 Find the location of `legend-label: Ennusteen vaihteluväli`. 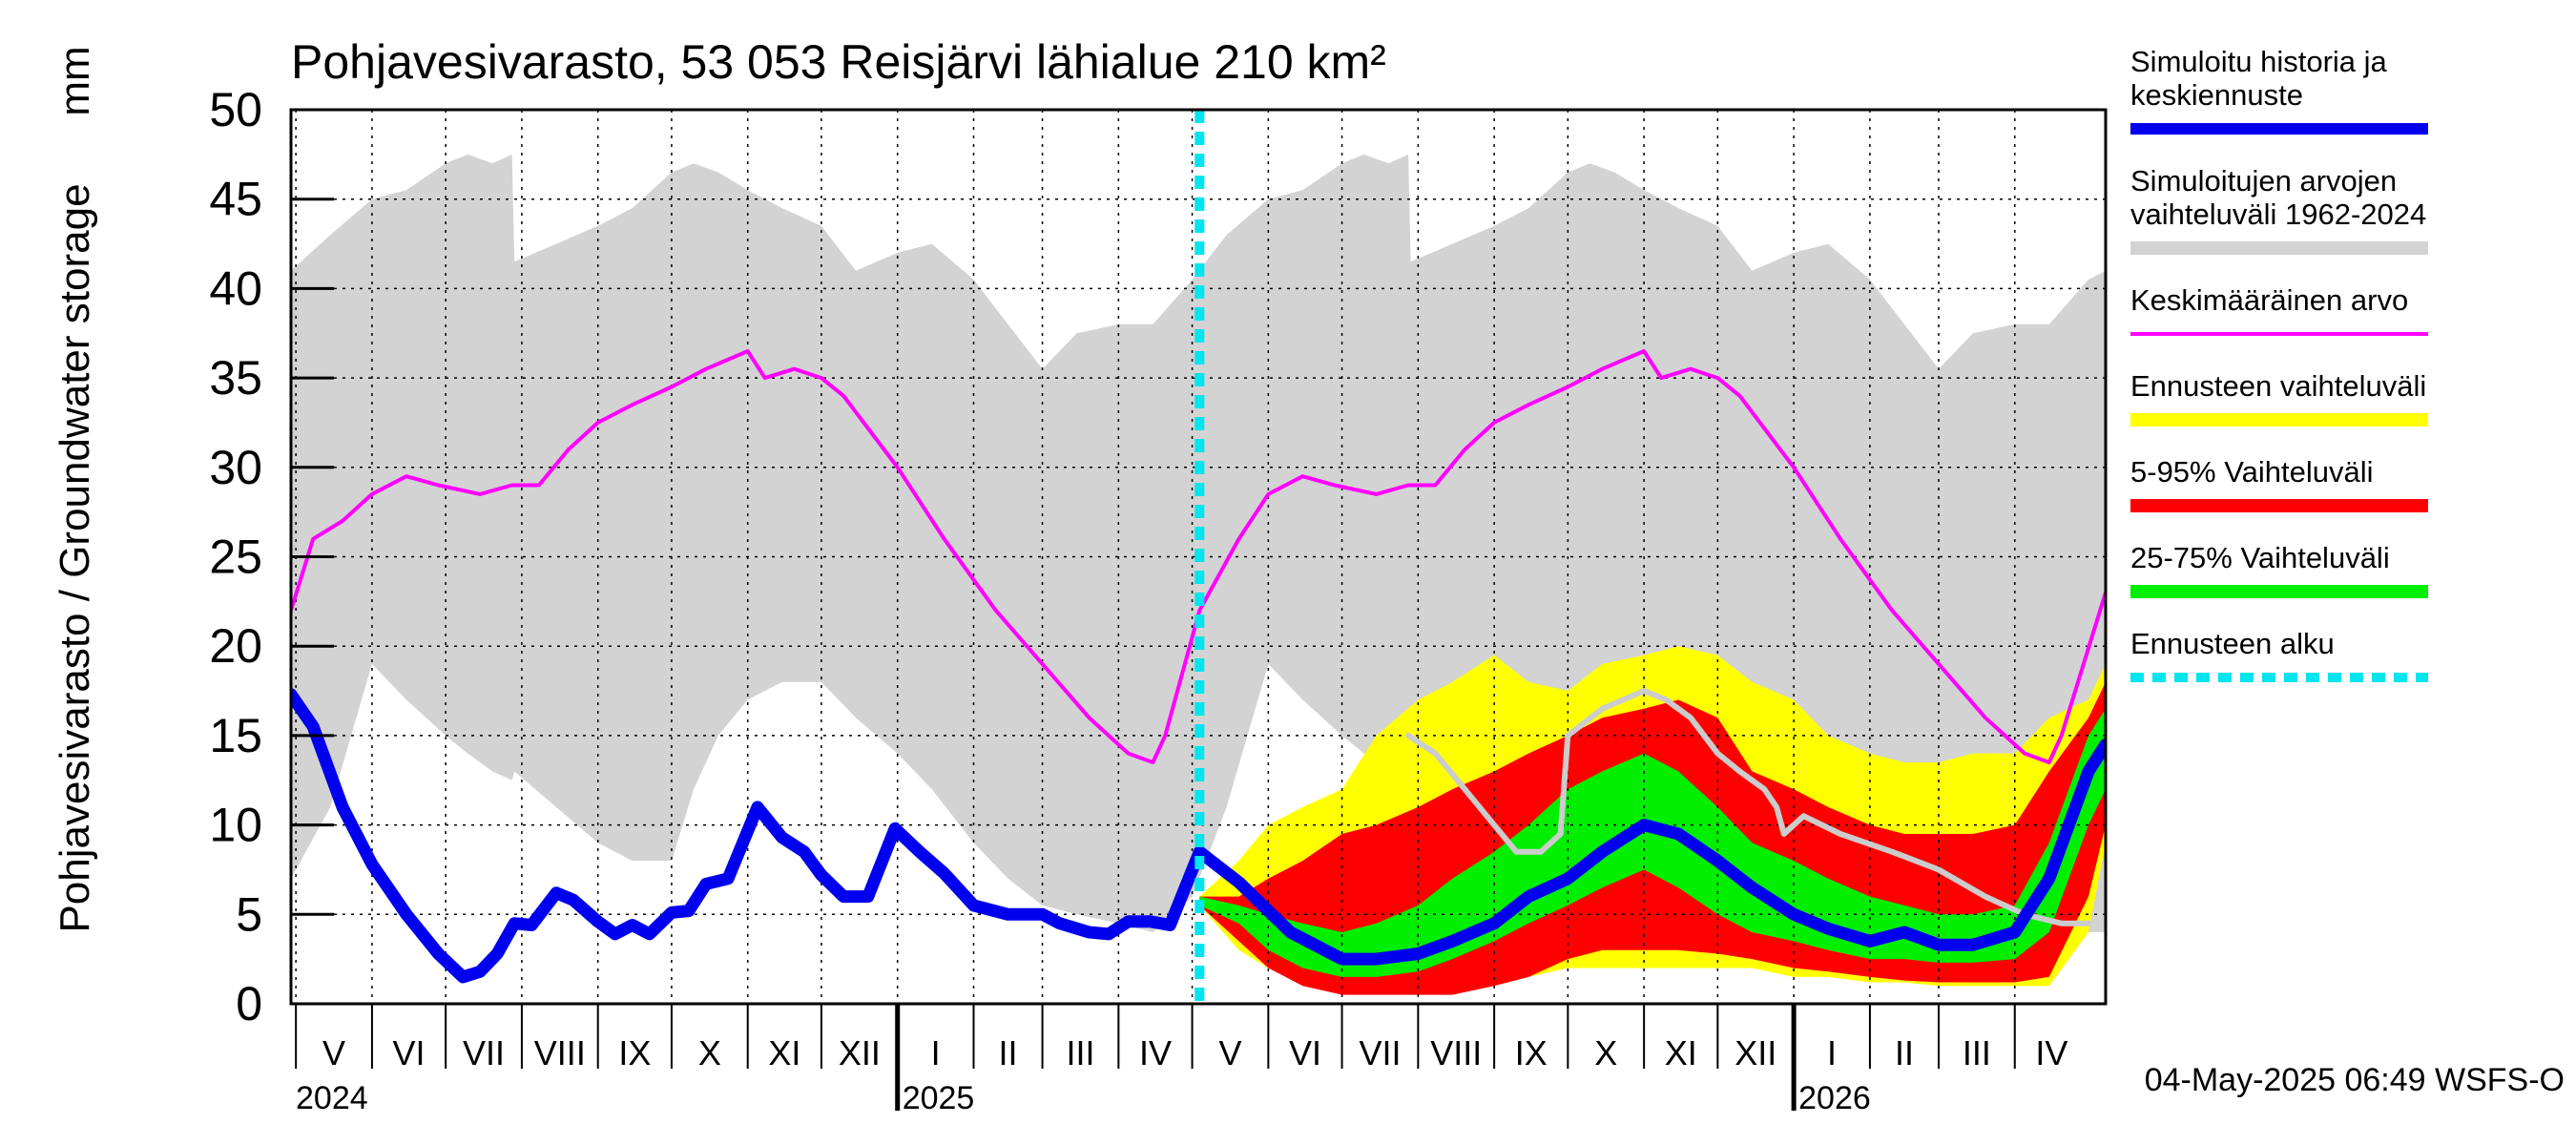

legend-label: Ennusteen vaihteluväli is located at coordinates (2278, 386).